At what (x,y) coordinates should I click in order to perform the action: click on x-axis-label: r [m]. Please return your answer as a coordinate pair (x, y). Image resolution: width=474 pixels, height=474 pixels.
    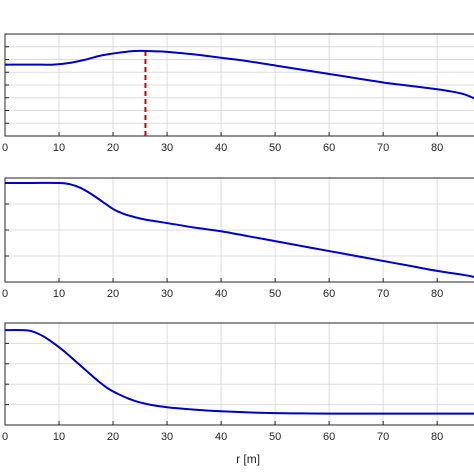
    Looking at the image, I should click on (248, 459).